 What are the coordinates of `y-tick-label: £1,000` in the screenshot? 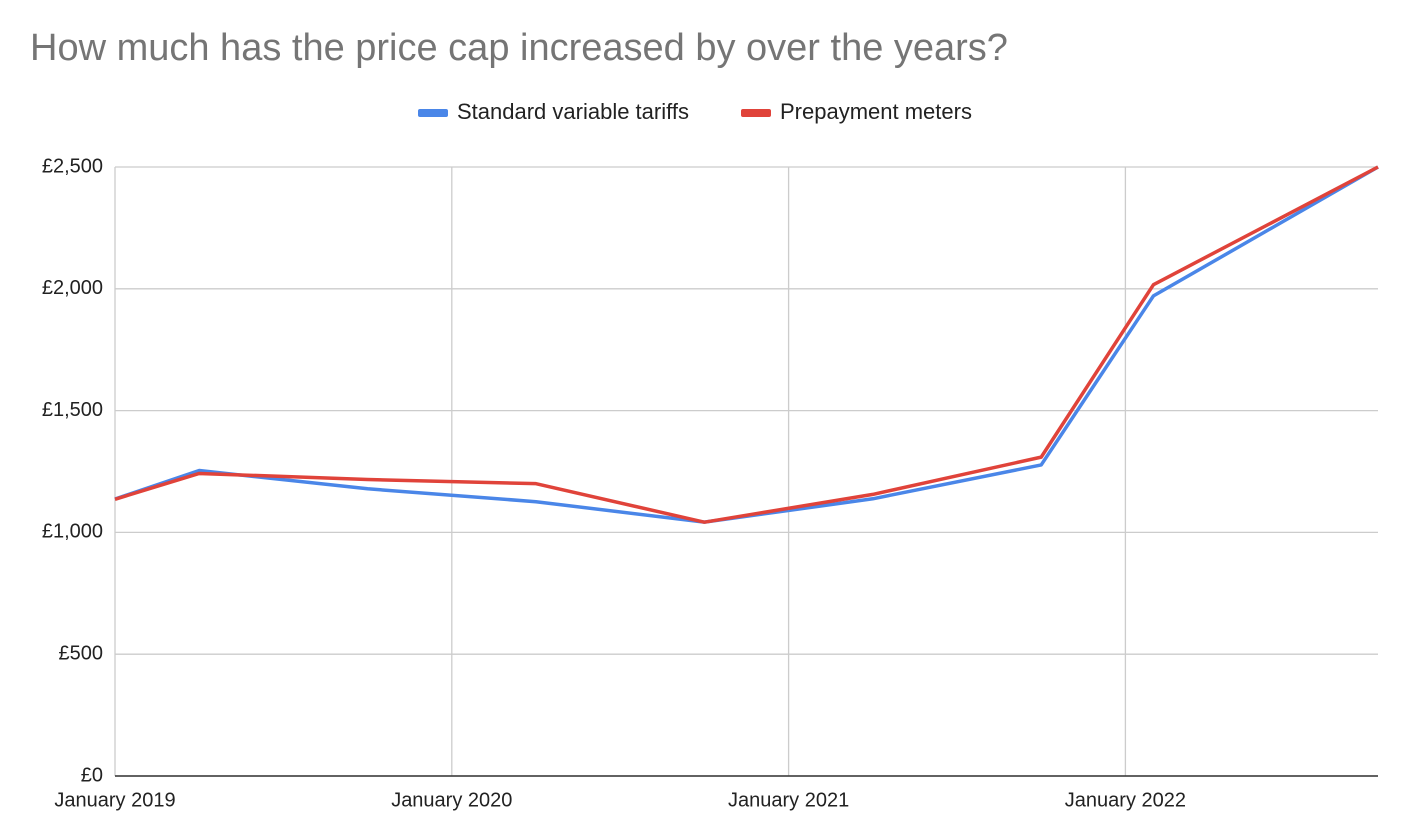 It's located at (72, 532).